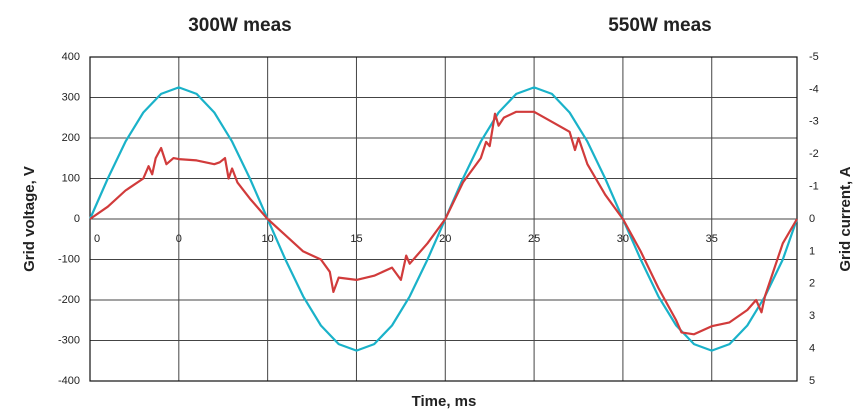 Image resolution: width=867 pixels, height=419 pixels. What do you see at coordinates (812, 251) in the screenshot?
I see `y2-tick-label: 1` at bounding box center [812, 251].